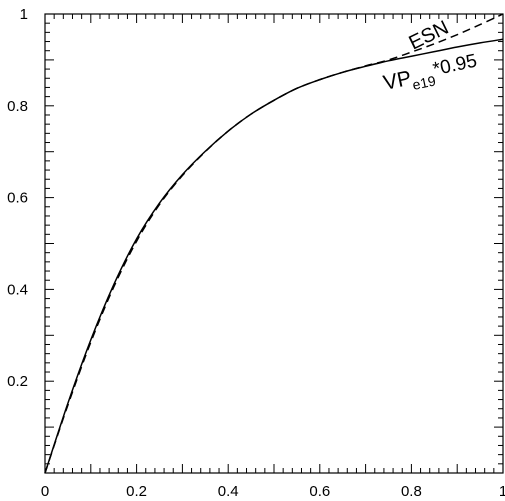 The height and width of the screenshot is (501, 505). Describe the element at coordinates (24, 14) in the screenshot. I see `y-tick-label: 1` at that location.